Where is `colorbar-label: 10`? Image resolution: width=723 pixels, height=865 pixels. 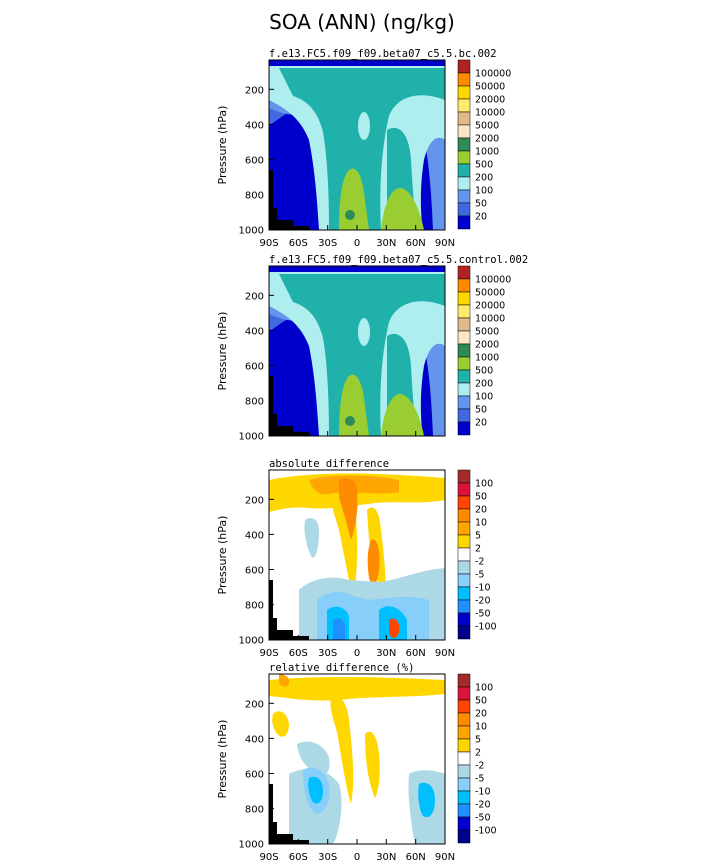
colorbar-label: 10 is located at coordinates (481, 727).